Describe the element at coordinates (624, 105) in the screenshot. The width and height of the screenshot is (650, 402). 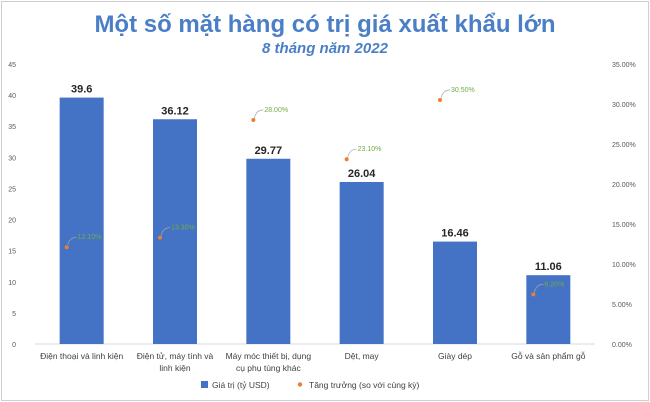
I see `y-right-tick-label: 30.00%` at that location.